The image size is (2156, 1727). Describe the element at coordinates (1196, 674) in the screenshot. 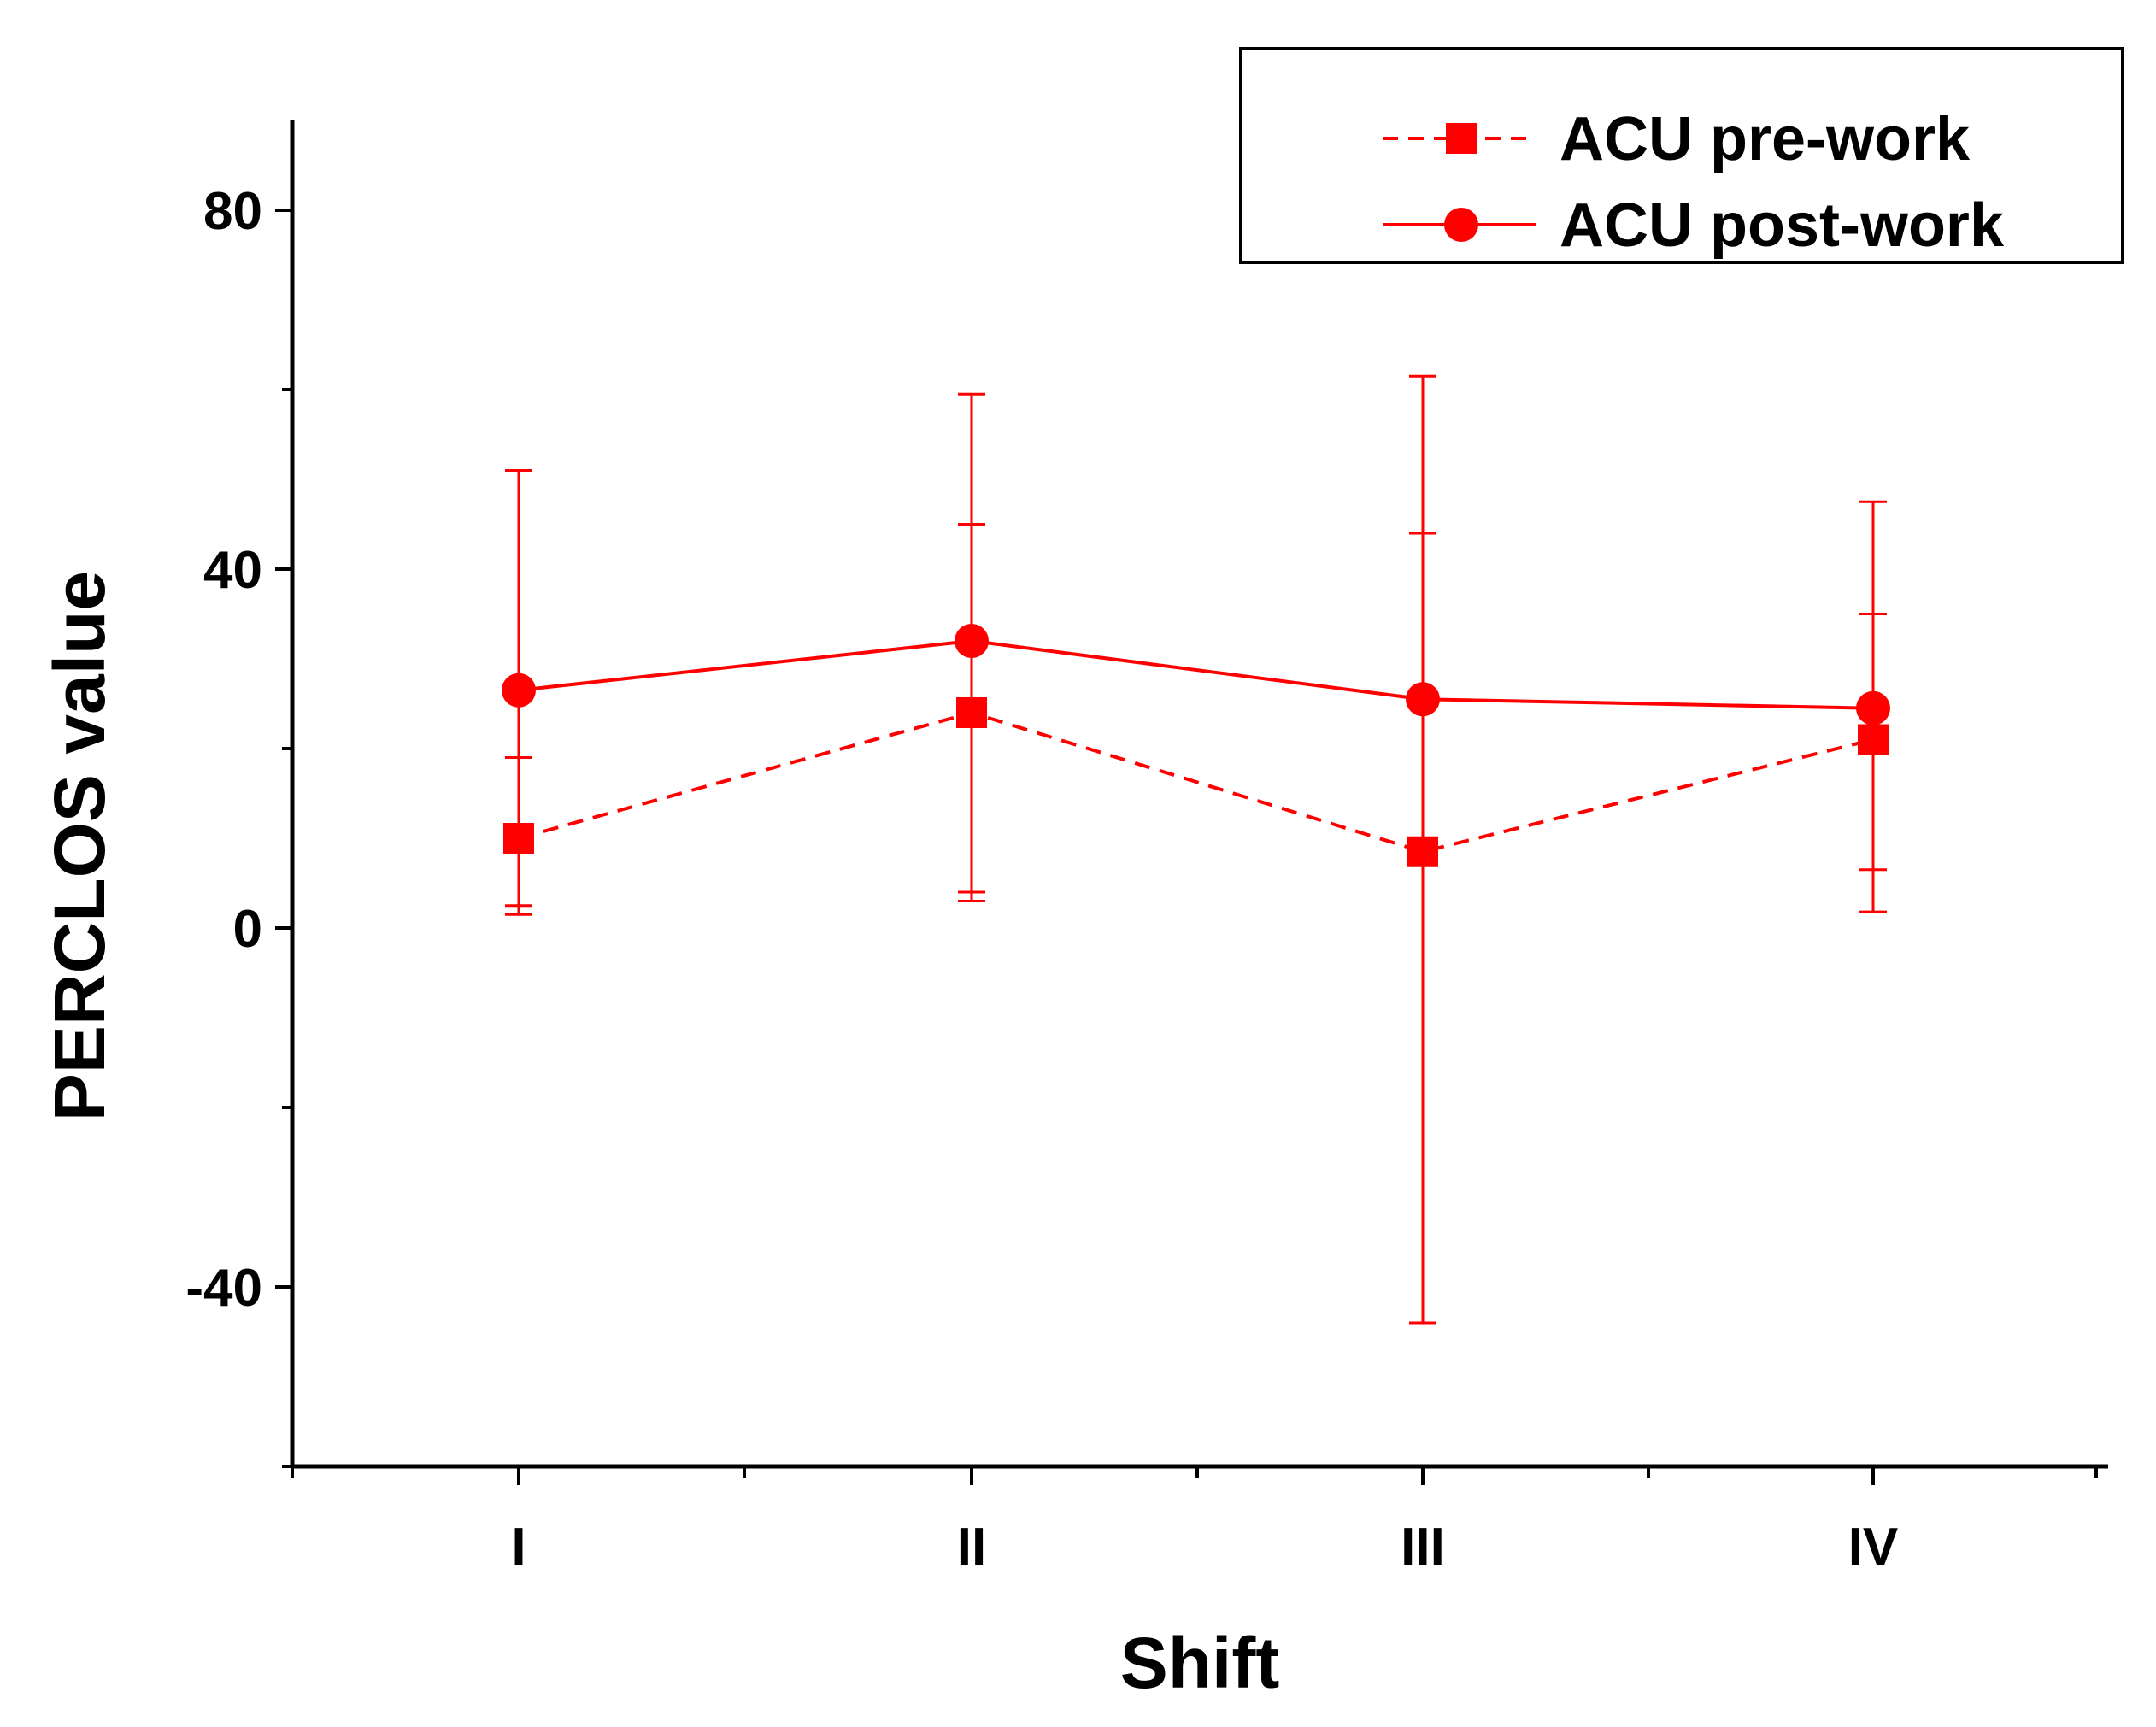

I see `series-line-acu-post-work` at that location.